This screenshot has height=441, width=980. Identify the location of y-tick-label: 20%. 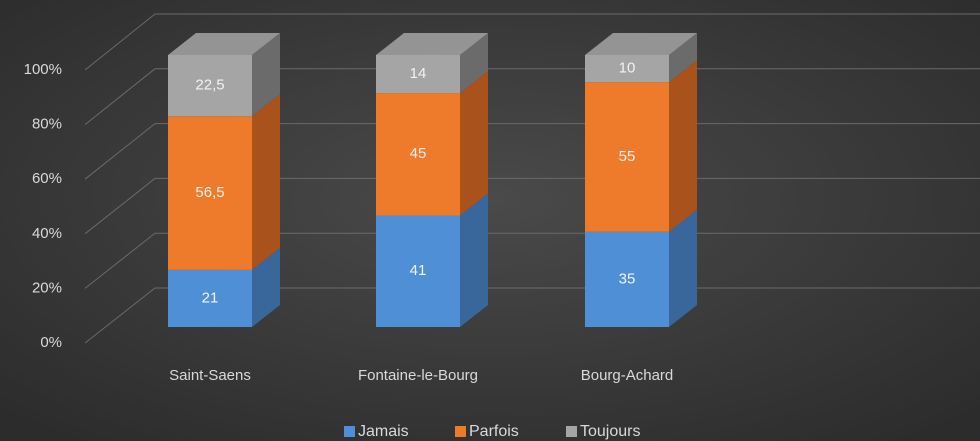
(47, 287).